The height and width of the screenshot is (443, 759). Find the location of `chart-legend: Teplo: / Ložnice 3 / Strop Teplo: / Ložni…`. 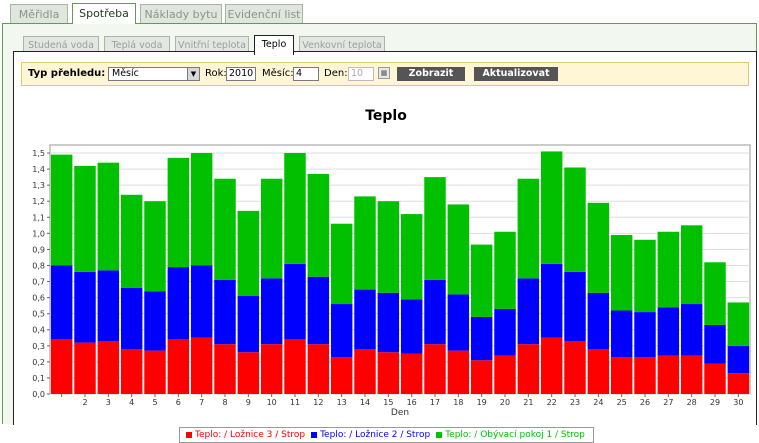

chart-legend: Teplo: / Ložnice 3 / Strop Teplo: / Ložni… is located at coordinates (386, 435).